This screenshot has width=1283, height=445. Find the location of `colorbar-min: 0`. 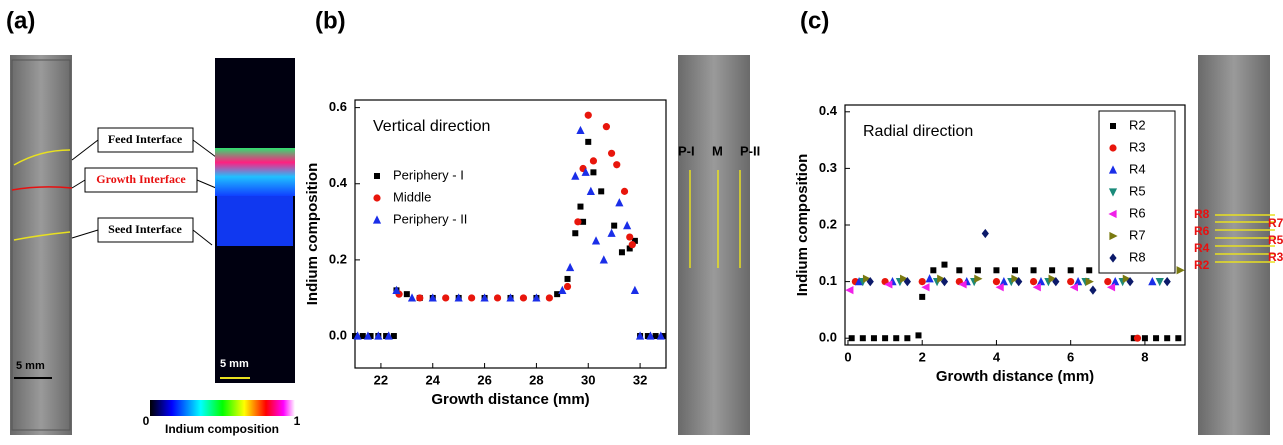

colorbar-min: 0 is located at coordinates (146, 421).